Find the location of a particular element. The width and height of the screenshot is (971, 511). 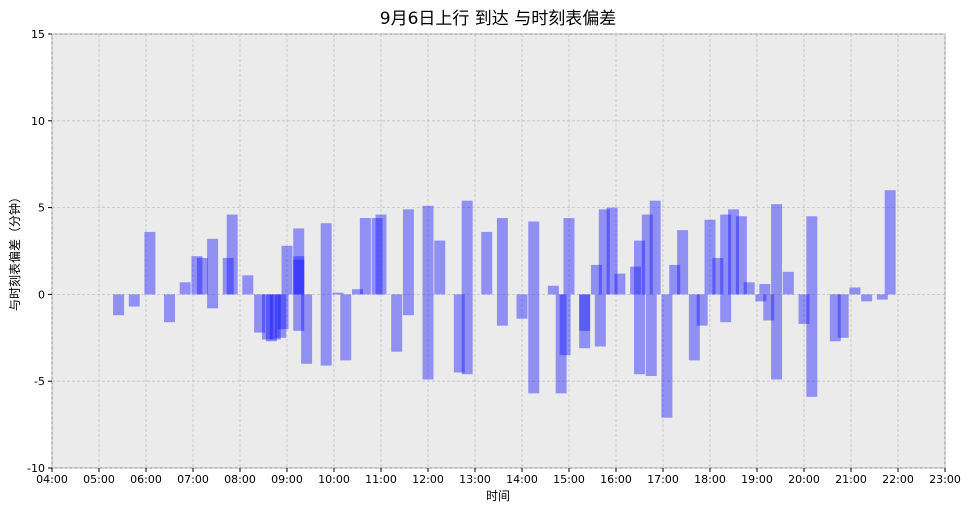

y-tick-label: 10 is located at coordinates (38, 121).